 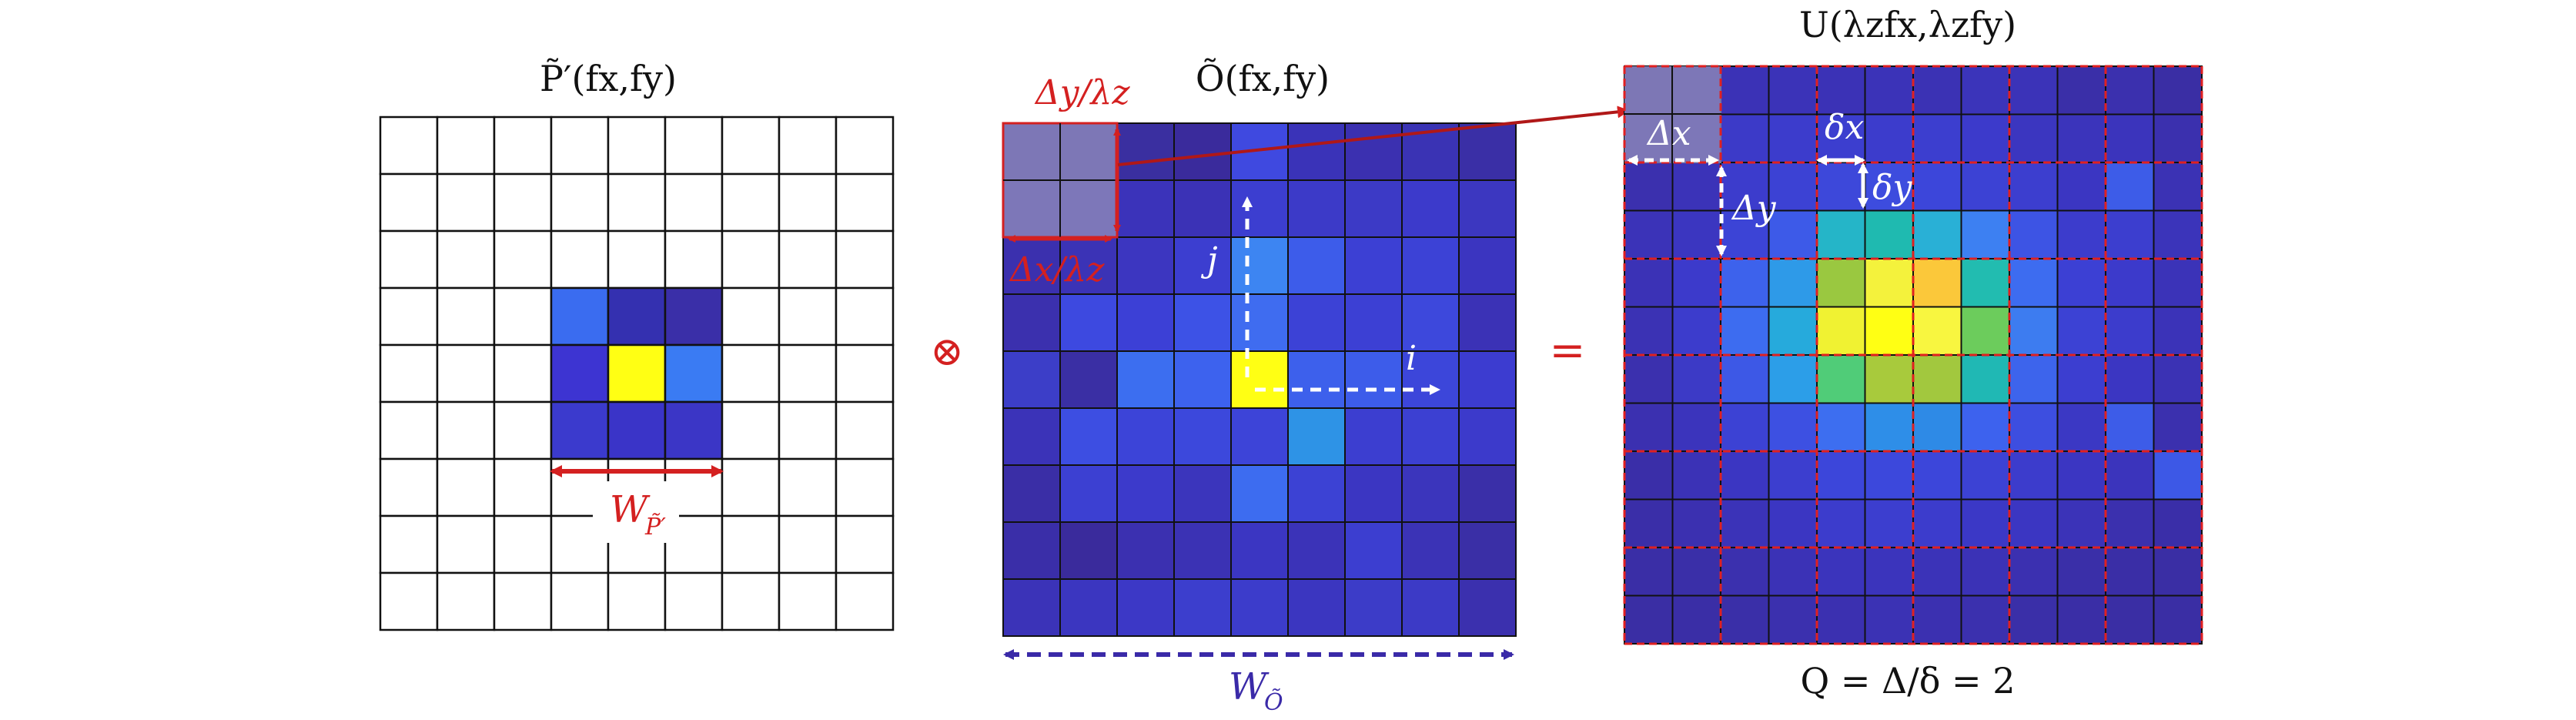 I want to click on u-delta-x-label: Δx, so click(x=1669, y=133).